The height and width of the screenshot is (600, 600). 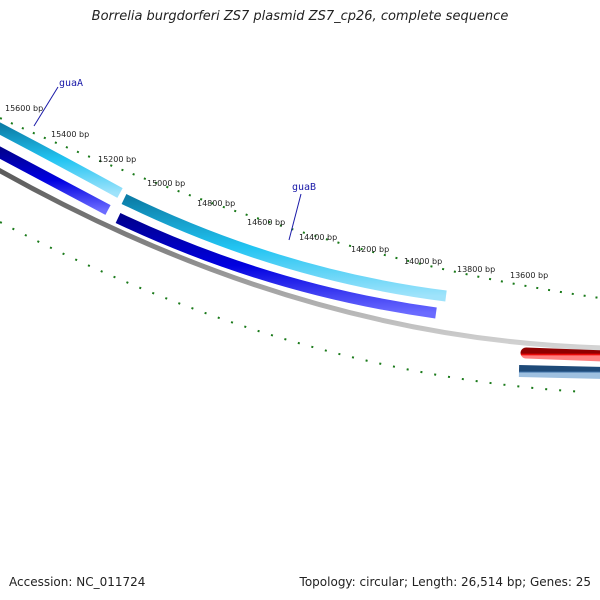 I want to click on guaB-leader-line, so click(x=295, y=217).